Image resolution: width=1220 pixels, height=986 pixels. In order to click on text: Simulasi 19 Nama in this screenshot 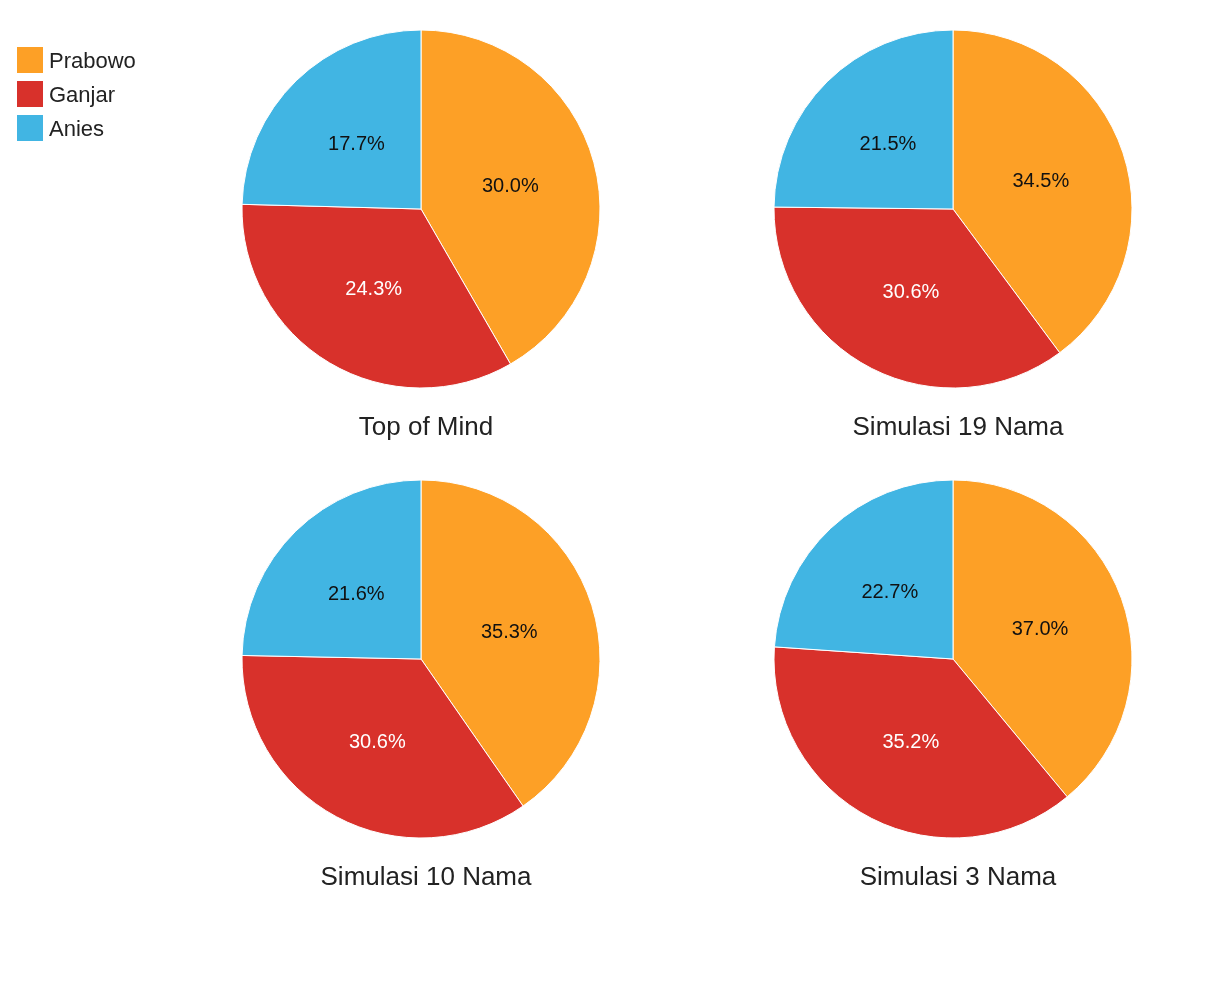, I will do `click(958, 426)`.